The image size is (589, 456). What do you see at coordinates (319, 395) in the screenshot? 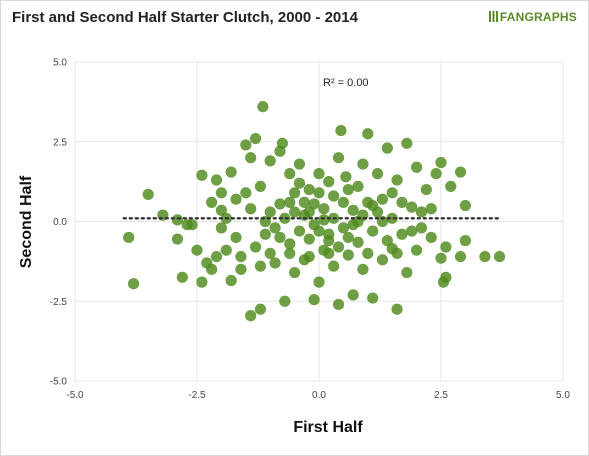
I see `x-tick-label: 0.0` at bounding box center [319, 395].